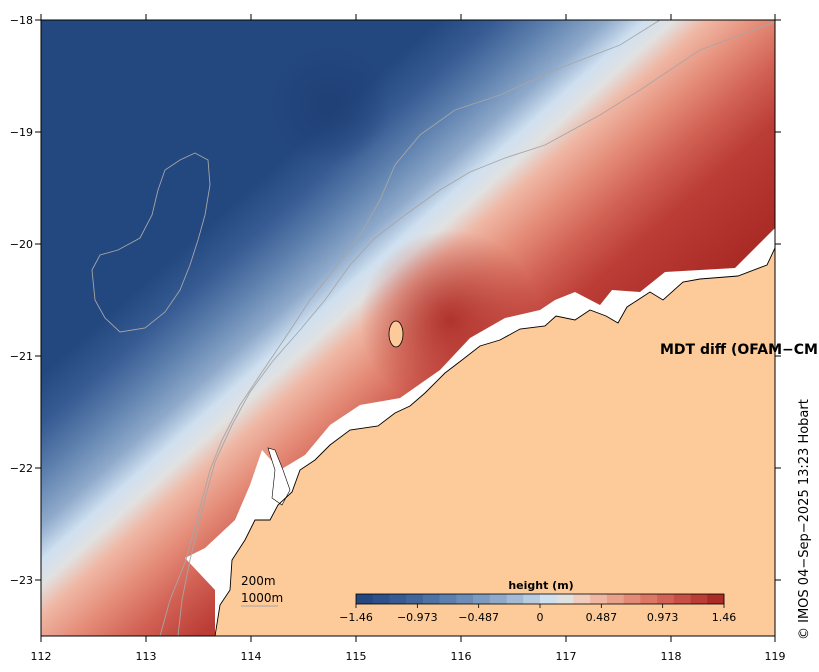 The width and height of the screenshot is (819, 672). Describe the element at coordinates (566, 656) in the screenshot. I see `x-tick-label: 117` at that location.